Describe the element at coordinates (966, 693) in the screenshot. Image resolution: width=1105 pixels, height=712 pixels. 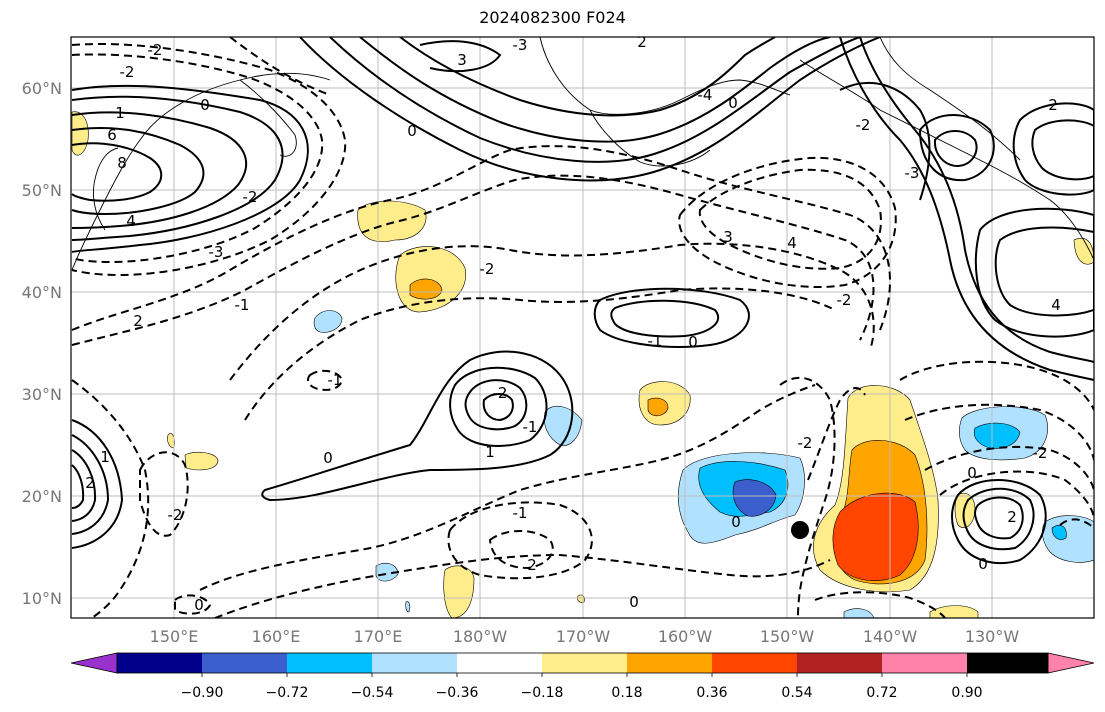
I see `colorbar-tick-label: 0.90` at that location.